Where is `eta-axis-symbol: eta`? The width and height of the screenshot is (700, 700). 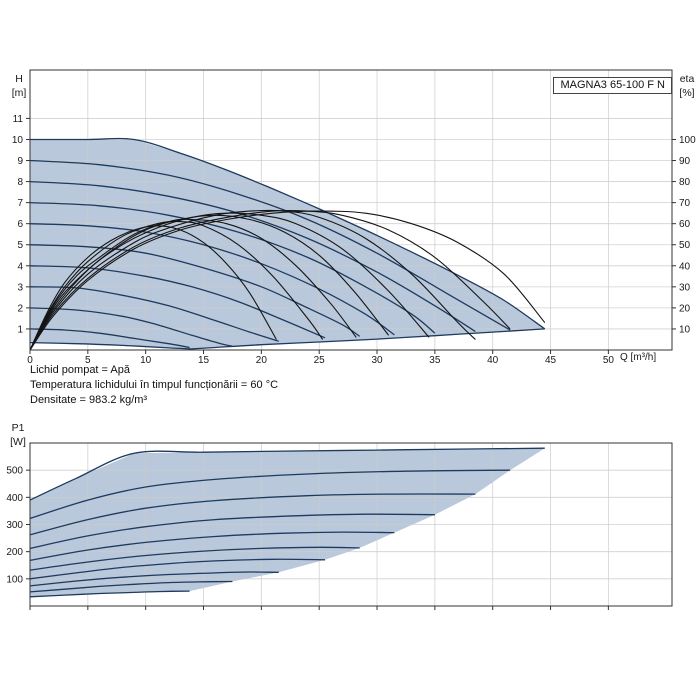
eta-axis-symbol: eta is located at coordinates (687, 79).